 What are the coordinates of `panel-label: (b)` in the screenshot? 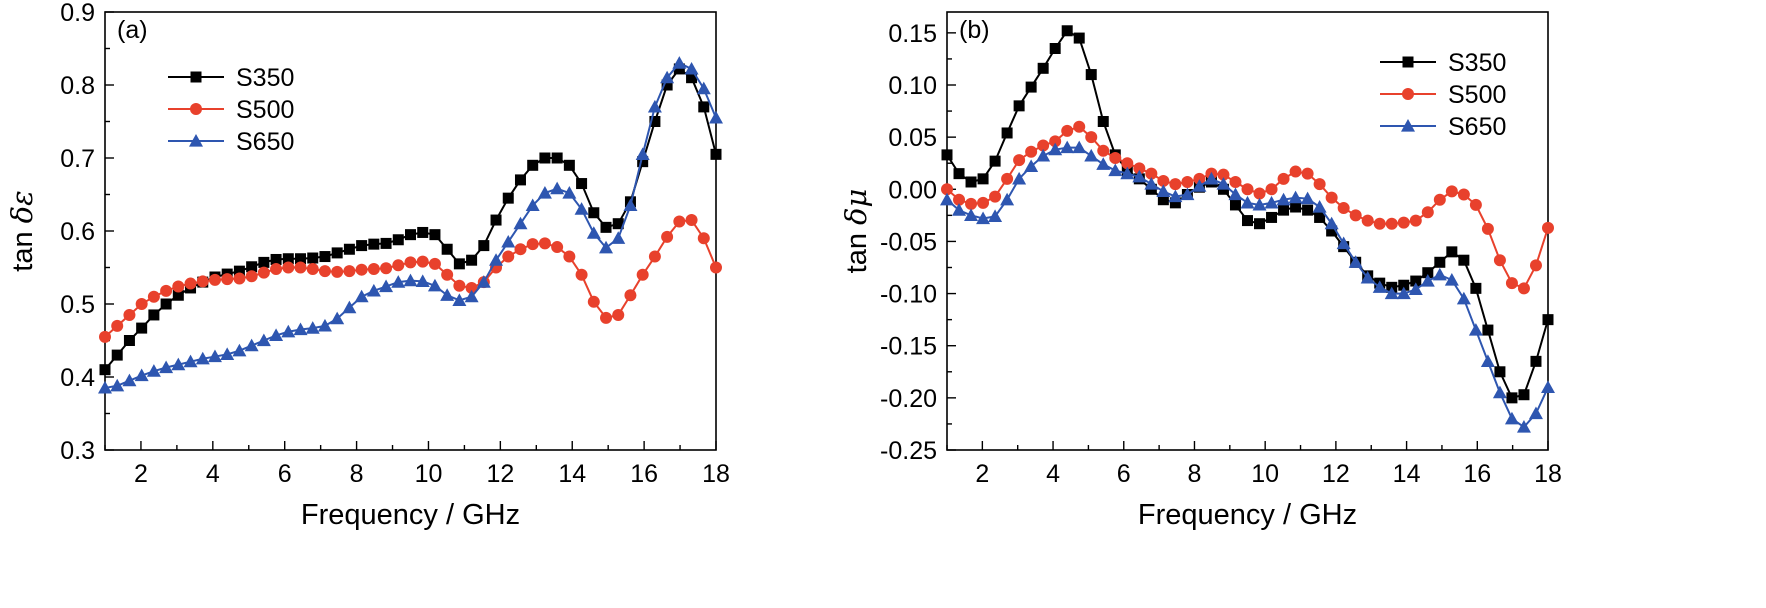 It's located at (974, 30).